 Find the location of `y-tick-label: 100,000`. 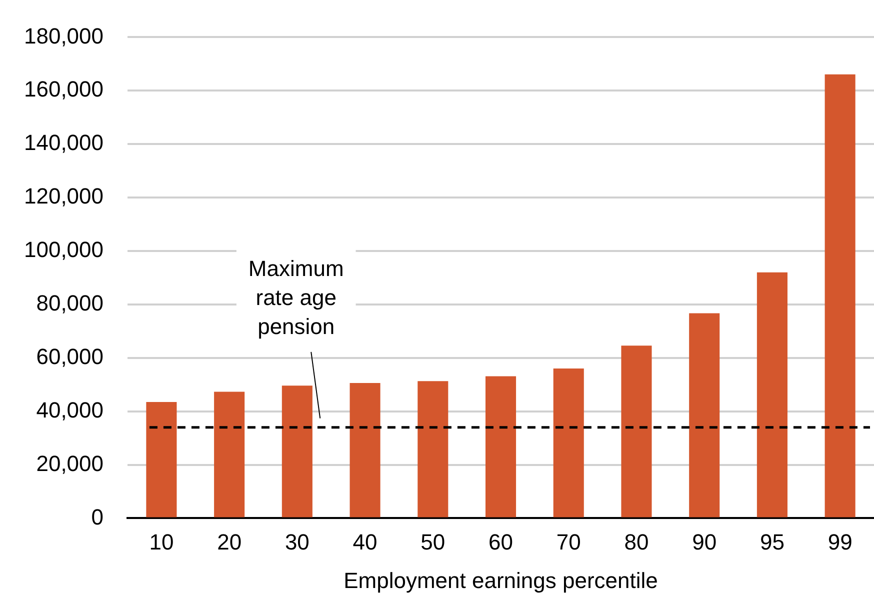

y-tick-label: 100,000 is located at coordinates (64, 249).